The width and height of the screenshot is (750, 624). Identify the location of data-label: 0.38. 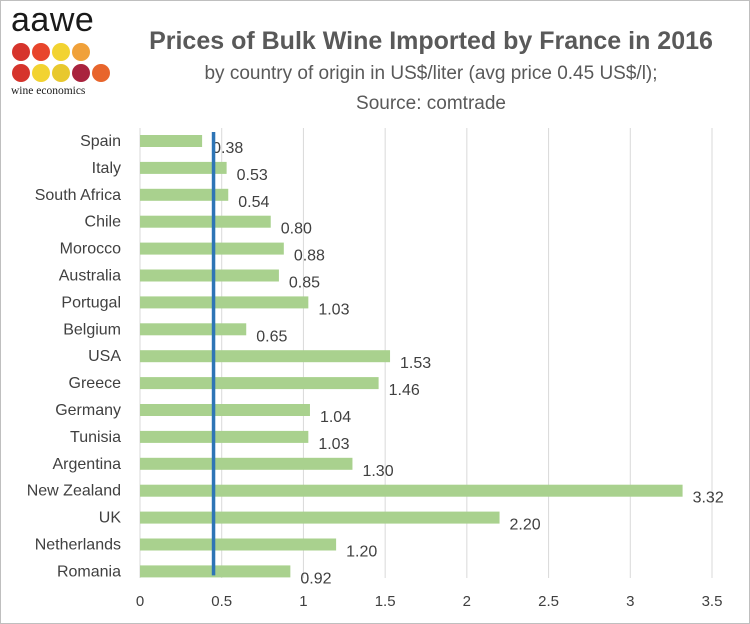
(227, 148).